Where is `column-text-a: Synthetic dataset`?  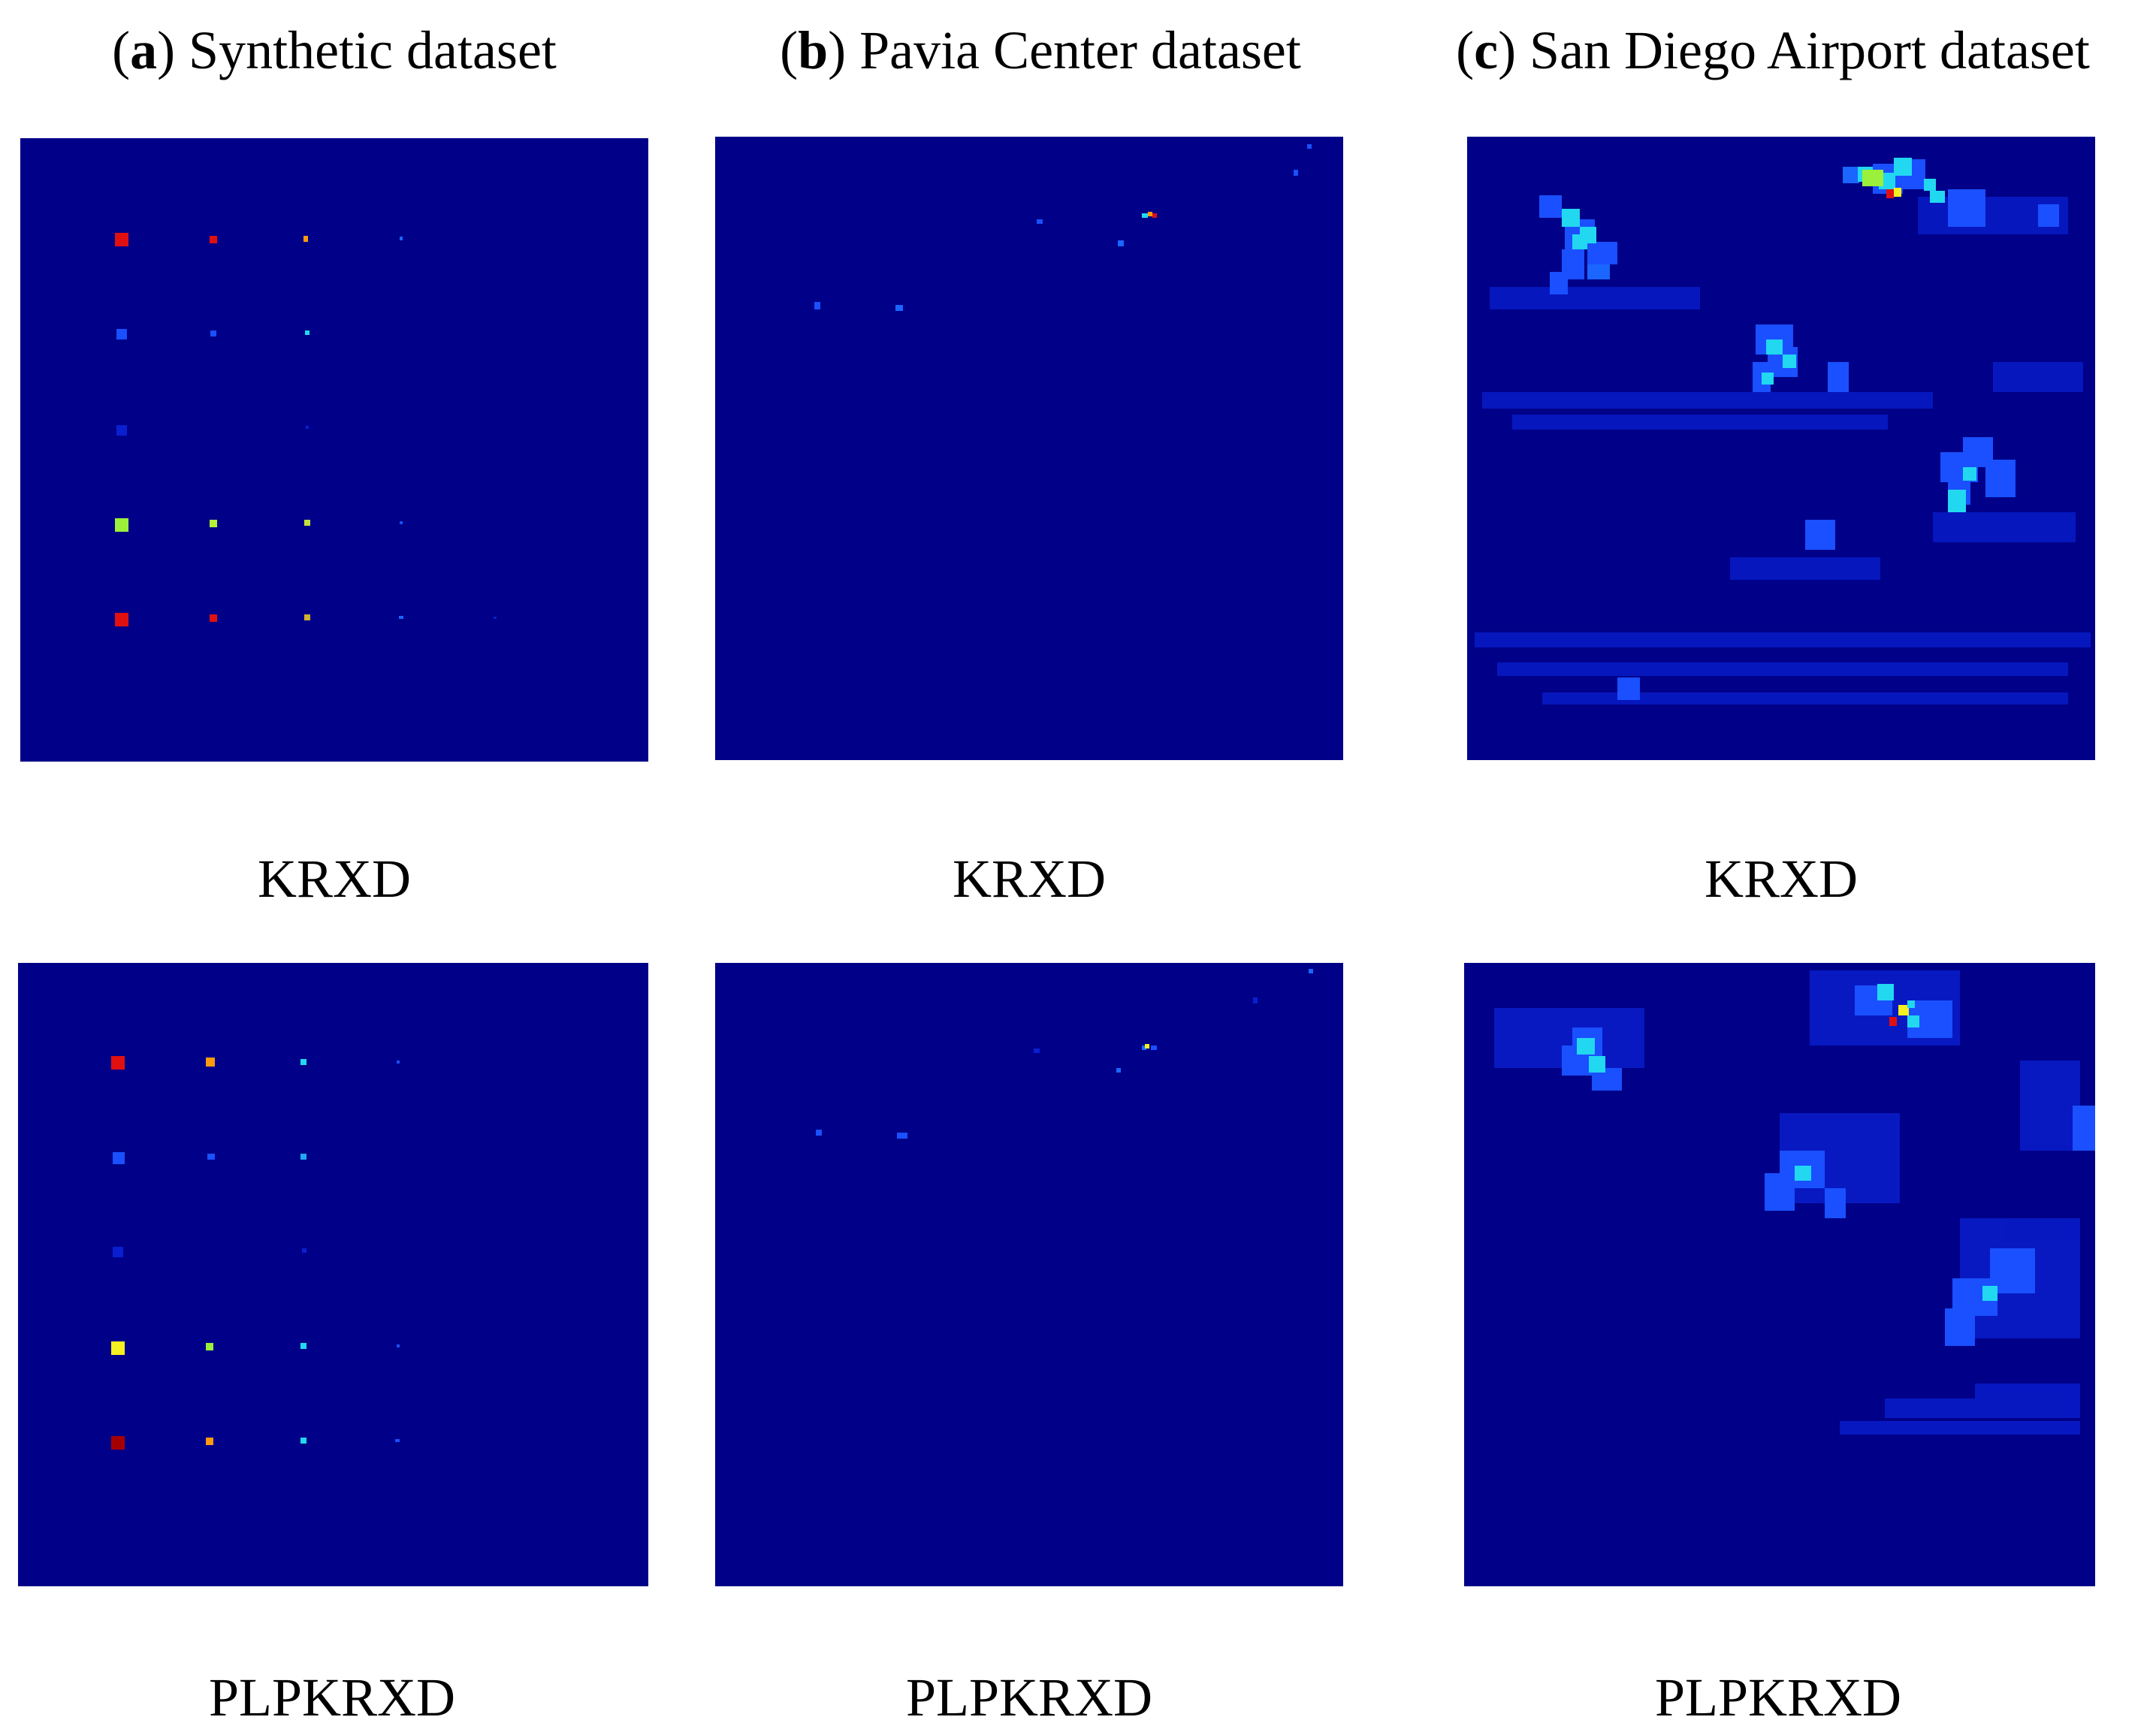 column-text-a: Synthetic dataset is located at coordinates (373, 50).